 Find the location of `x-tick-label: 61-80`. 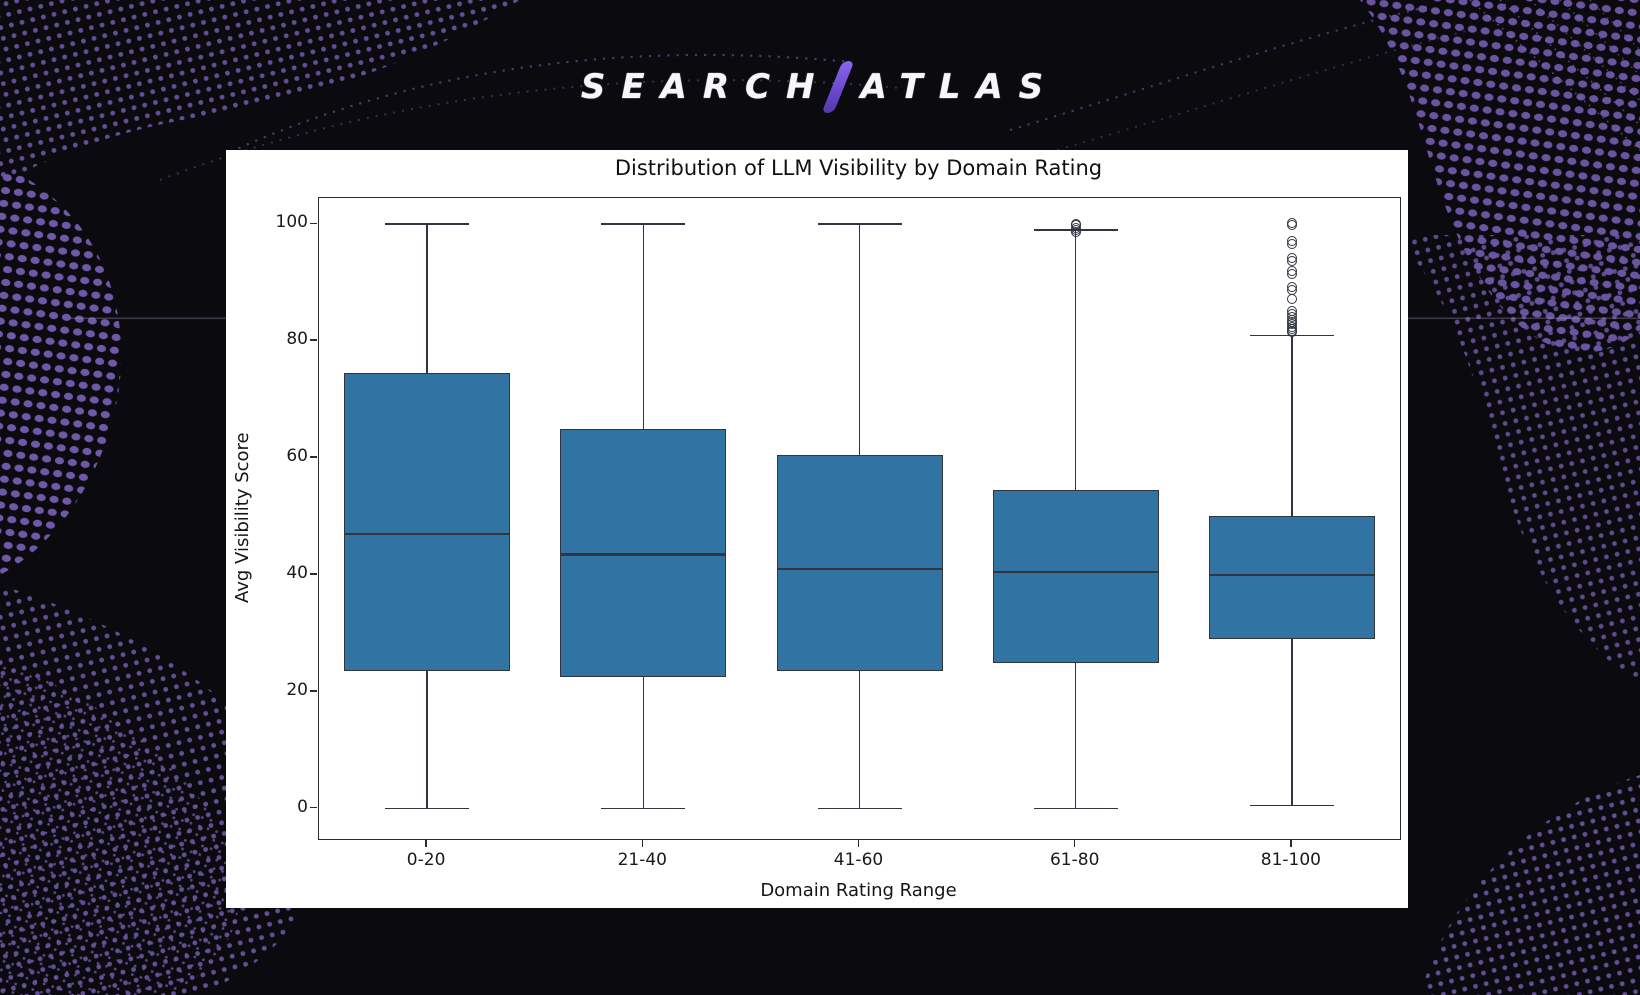

x-tick-label: 61-80 is located at coordinates (1074, 860).